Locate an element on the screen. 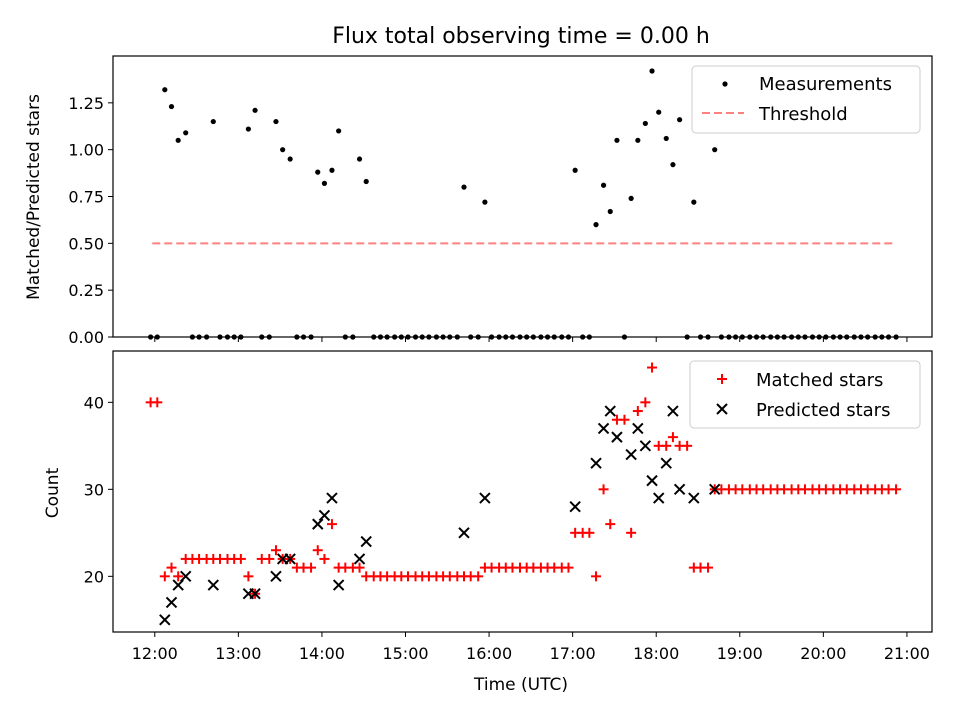 The width and height of the screenshot is (960, 720). bottom-x-tick-label: 21:00 is located at coordinates (907, 653).